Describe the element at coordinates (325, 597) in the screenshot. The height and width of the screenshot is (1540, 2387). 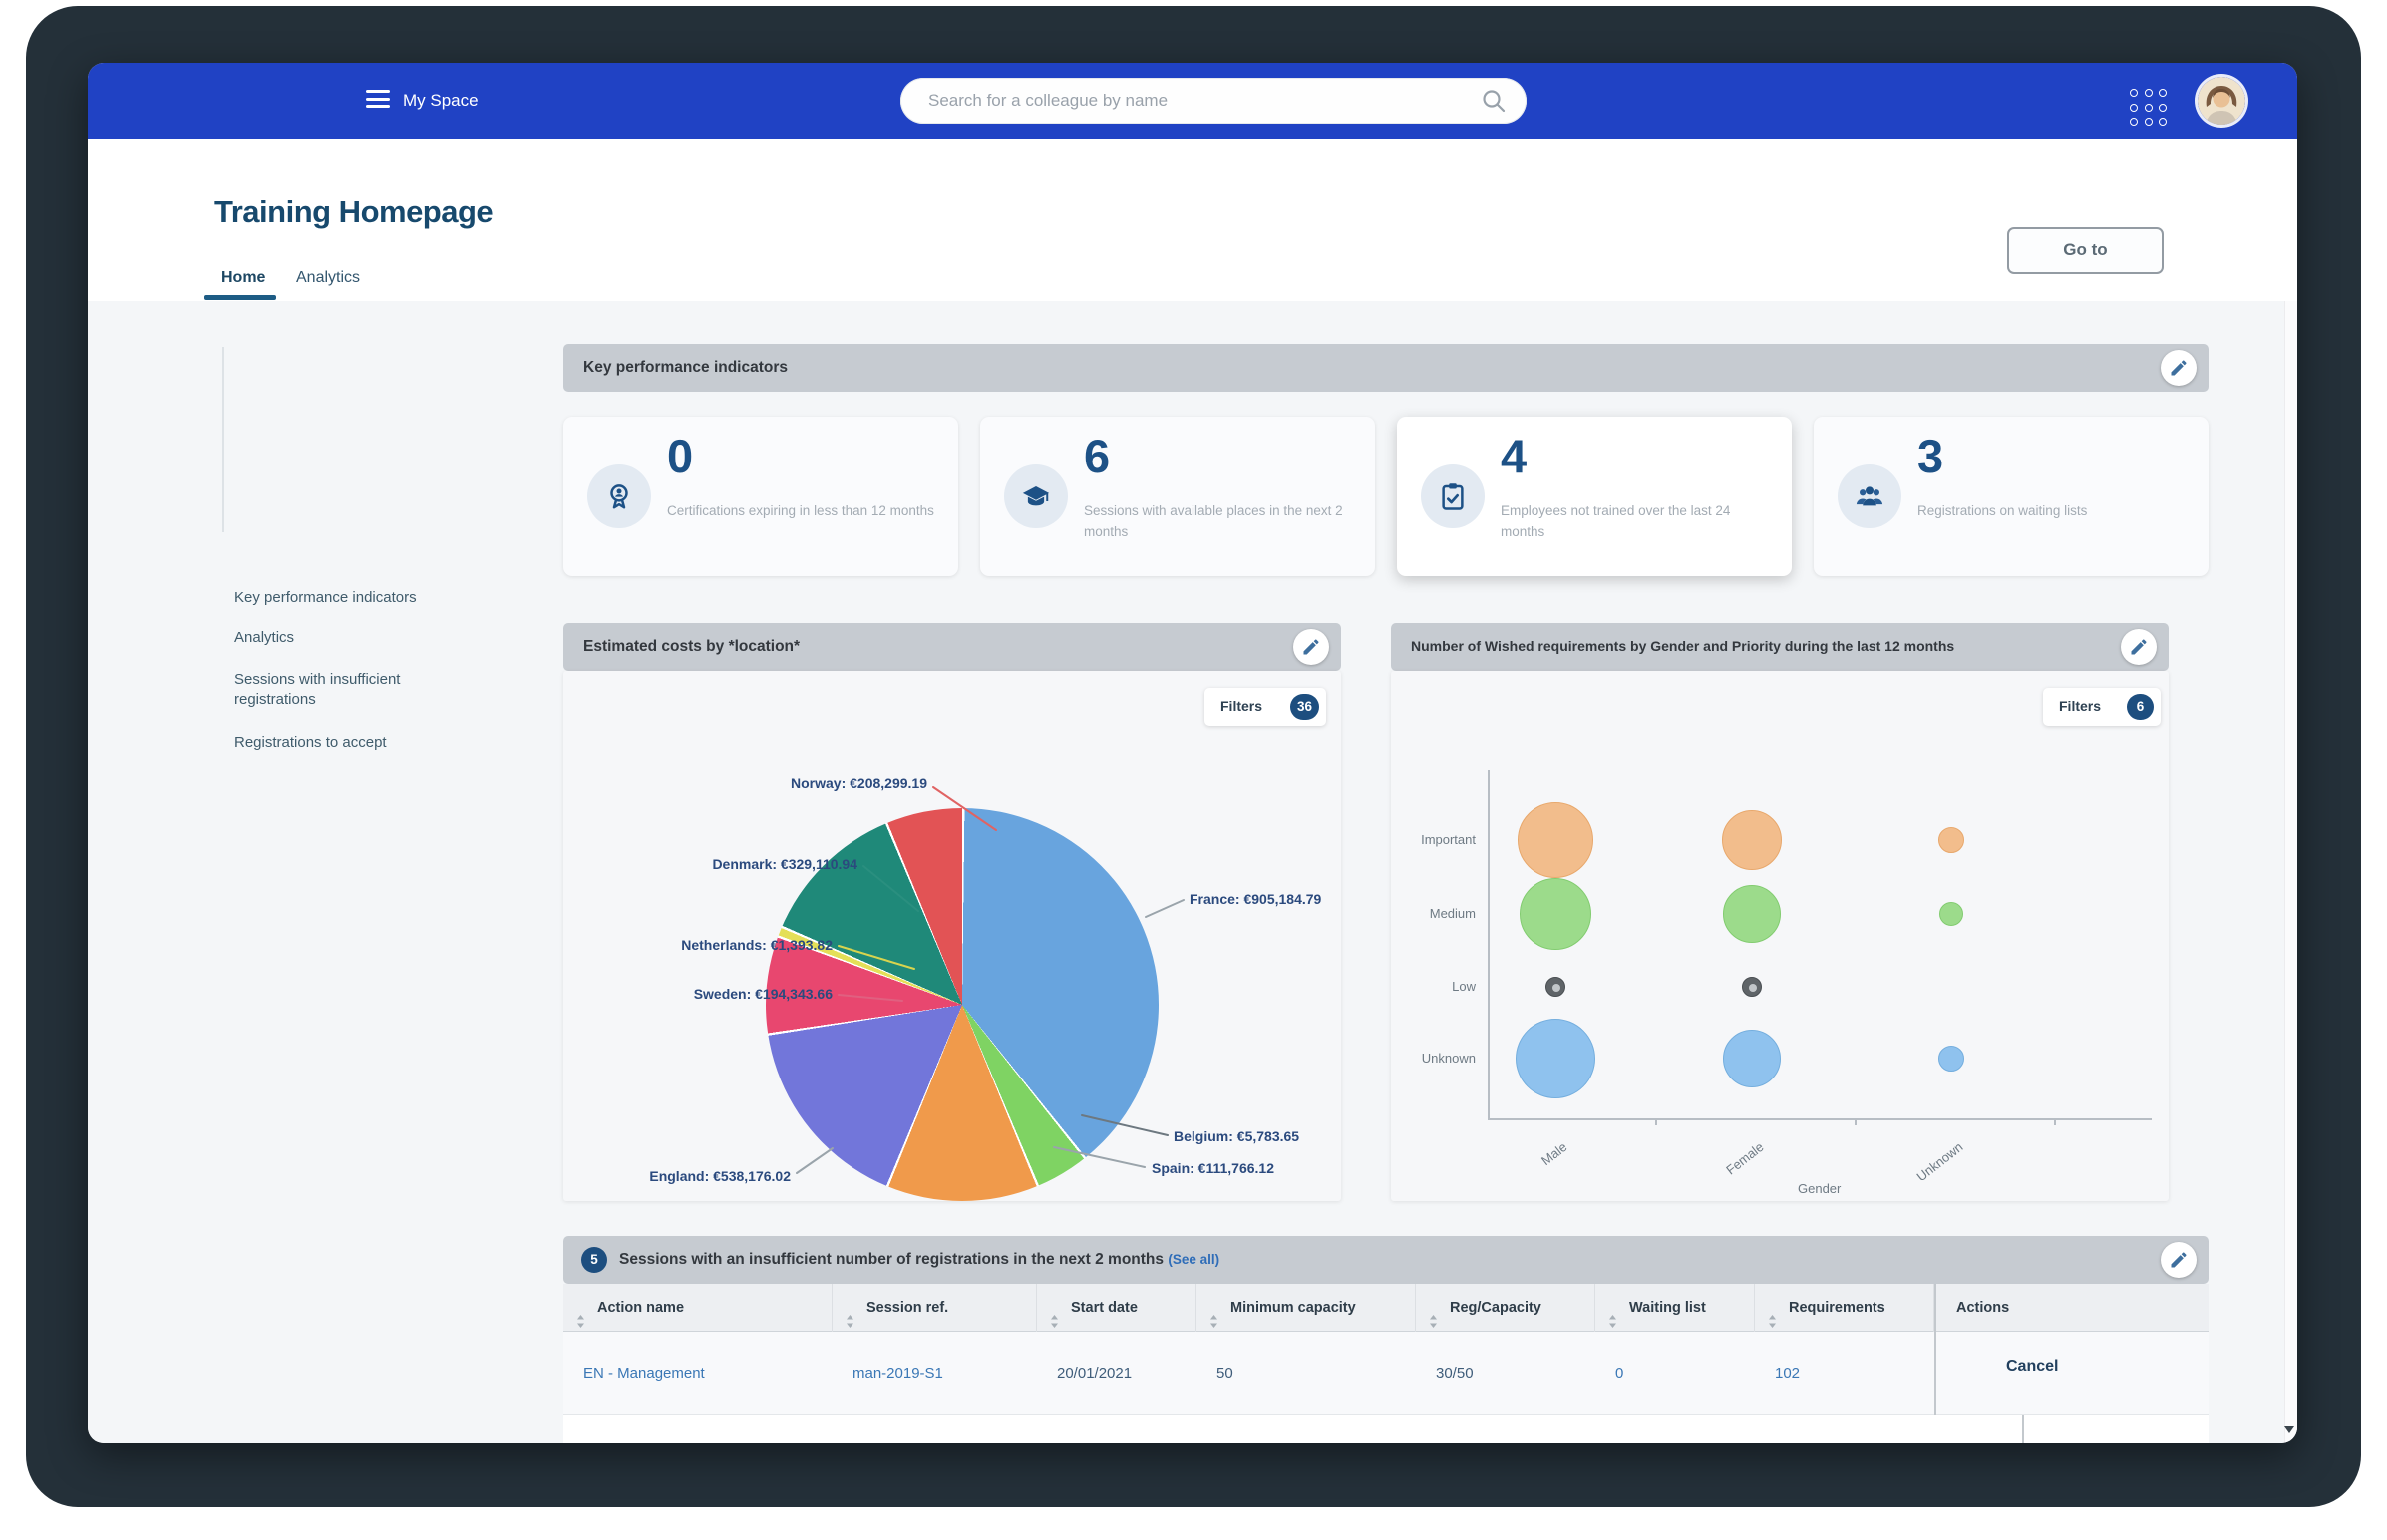
I see `sidebar-item-key-performance-indicators: Key performance indicators` at that location.